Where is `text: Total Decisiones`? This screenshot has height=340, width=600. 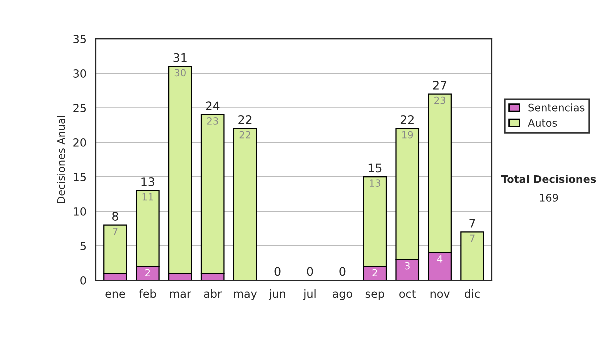 text: Total Decisiones is located at coordinates (548, 179).